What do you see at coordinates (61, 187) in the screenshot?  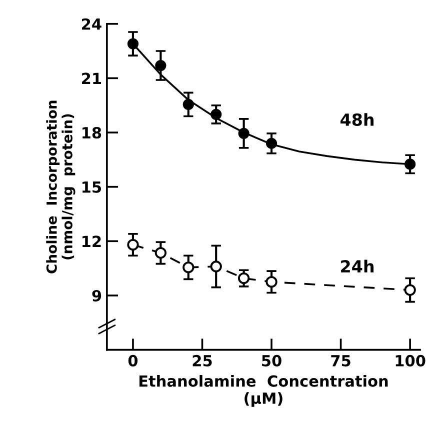 I see `y-axis-title: Choline Incorporation (nmol/mg protein)` at bounding box center [61, 187].